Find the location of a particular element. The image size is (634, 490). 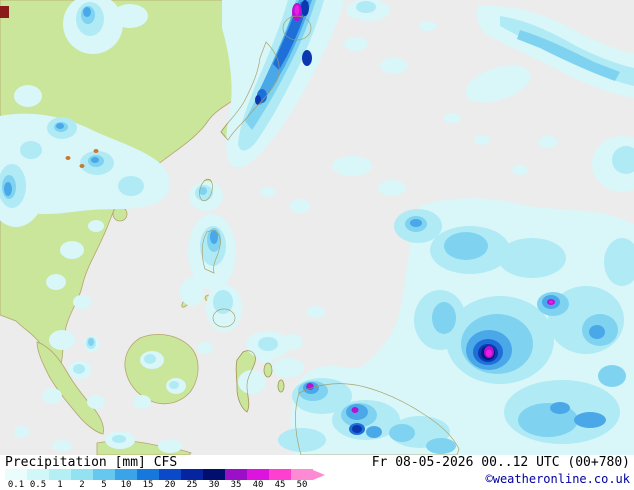

legend-bar: 0.1 0.5 1 2 5 10 15 20 25 30 35 40 45 50 is located at coordinates (165, 479).